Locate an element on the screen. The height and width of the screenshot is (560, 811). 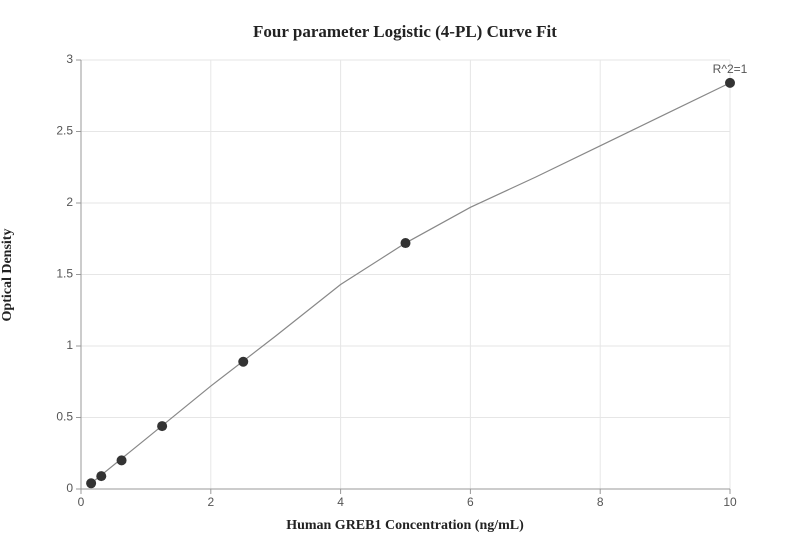
x-tick-label: 6 is located at coordinates (470, 502).